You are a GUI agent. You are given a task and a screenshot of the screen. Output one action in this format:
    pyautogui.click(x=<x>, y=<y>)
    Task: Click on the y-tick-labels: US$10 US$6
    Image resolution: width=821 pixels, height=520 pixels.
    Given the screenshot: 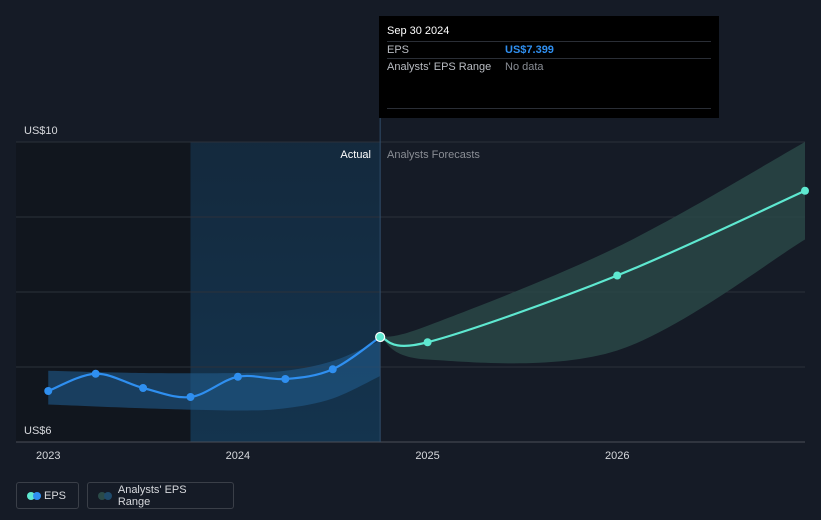 What is the action you would take?
    pyautogui.click(x=41, y=281)
    